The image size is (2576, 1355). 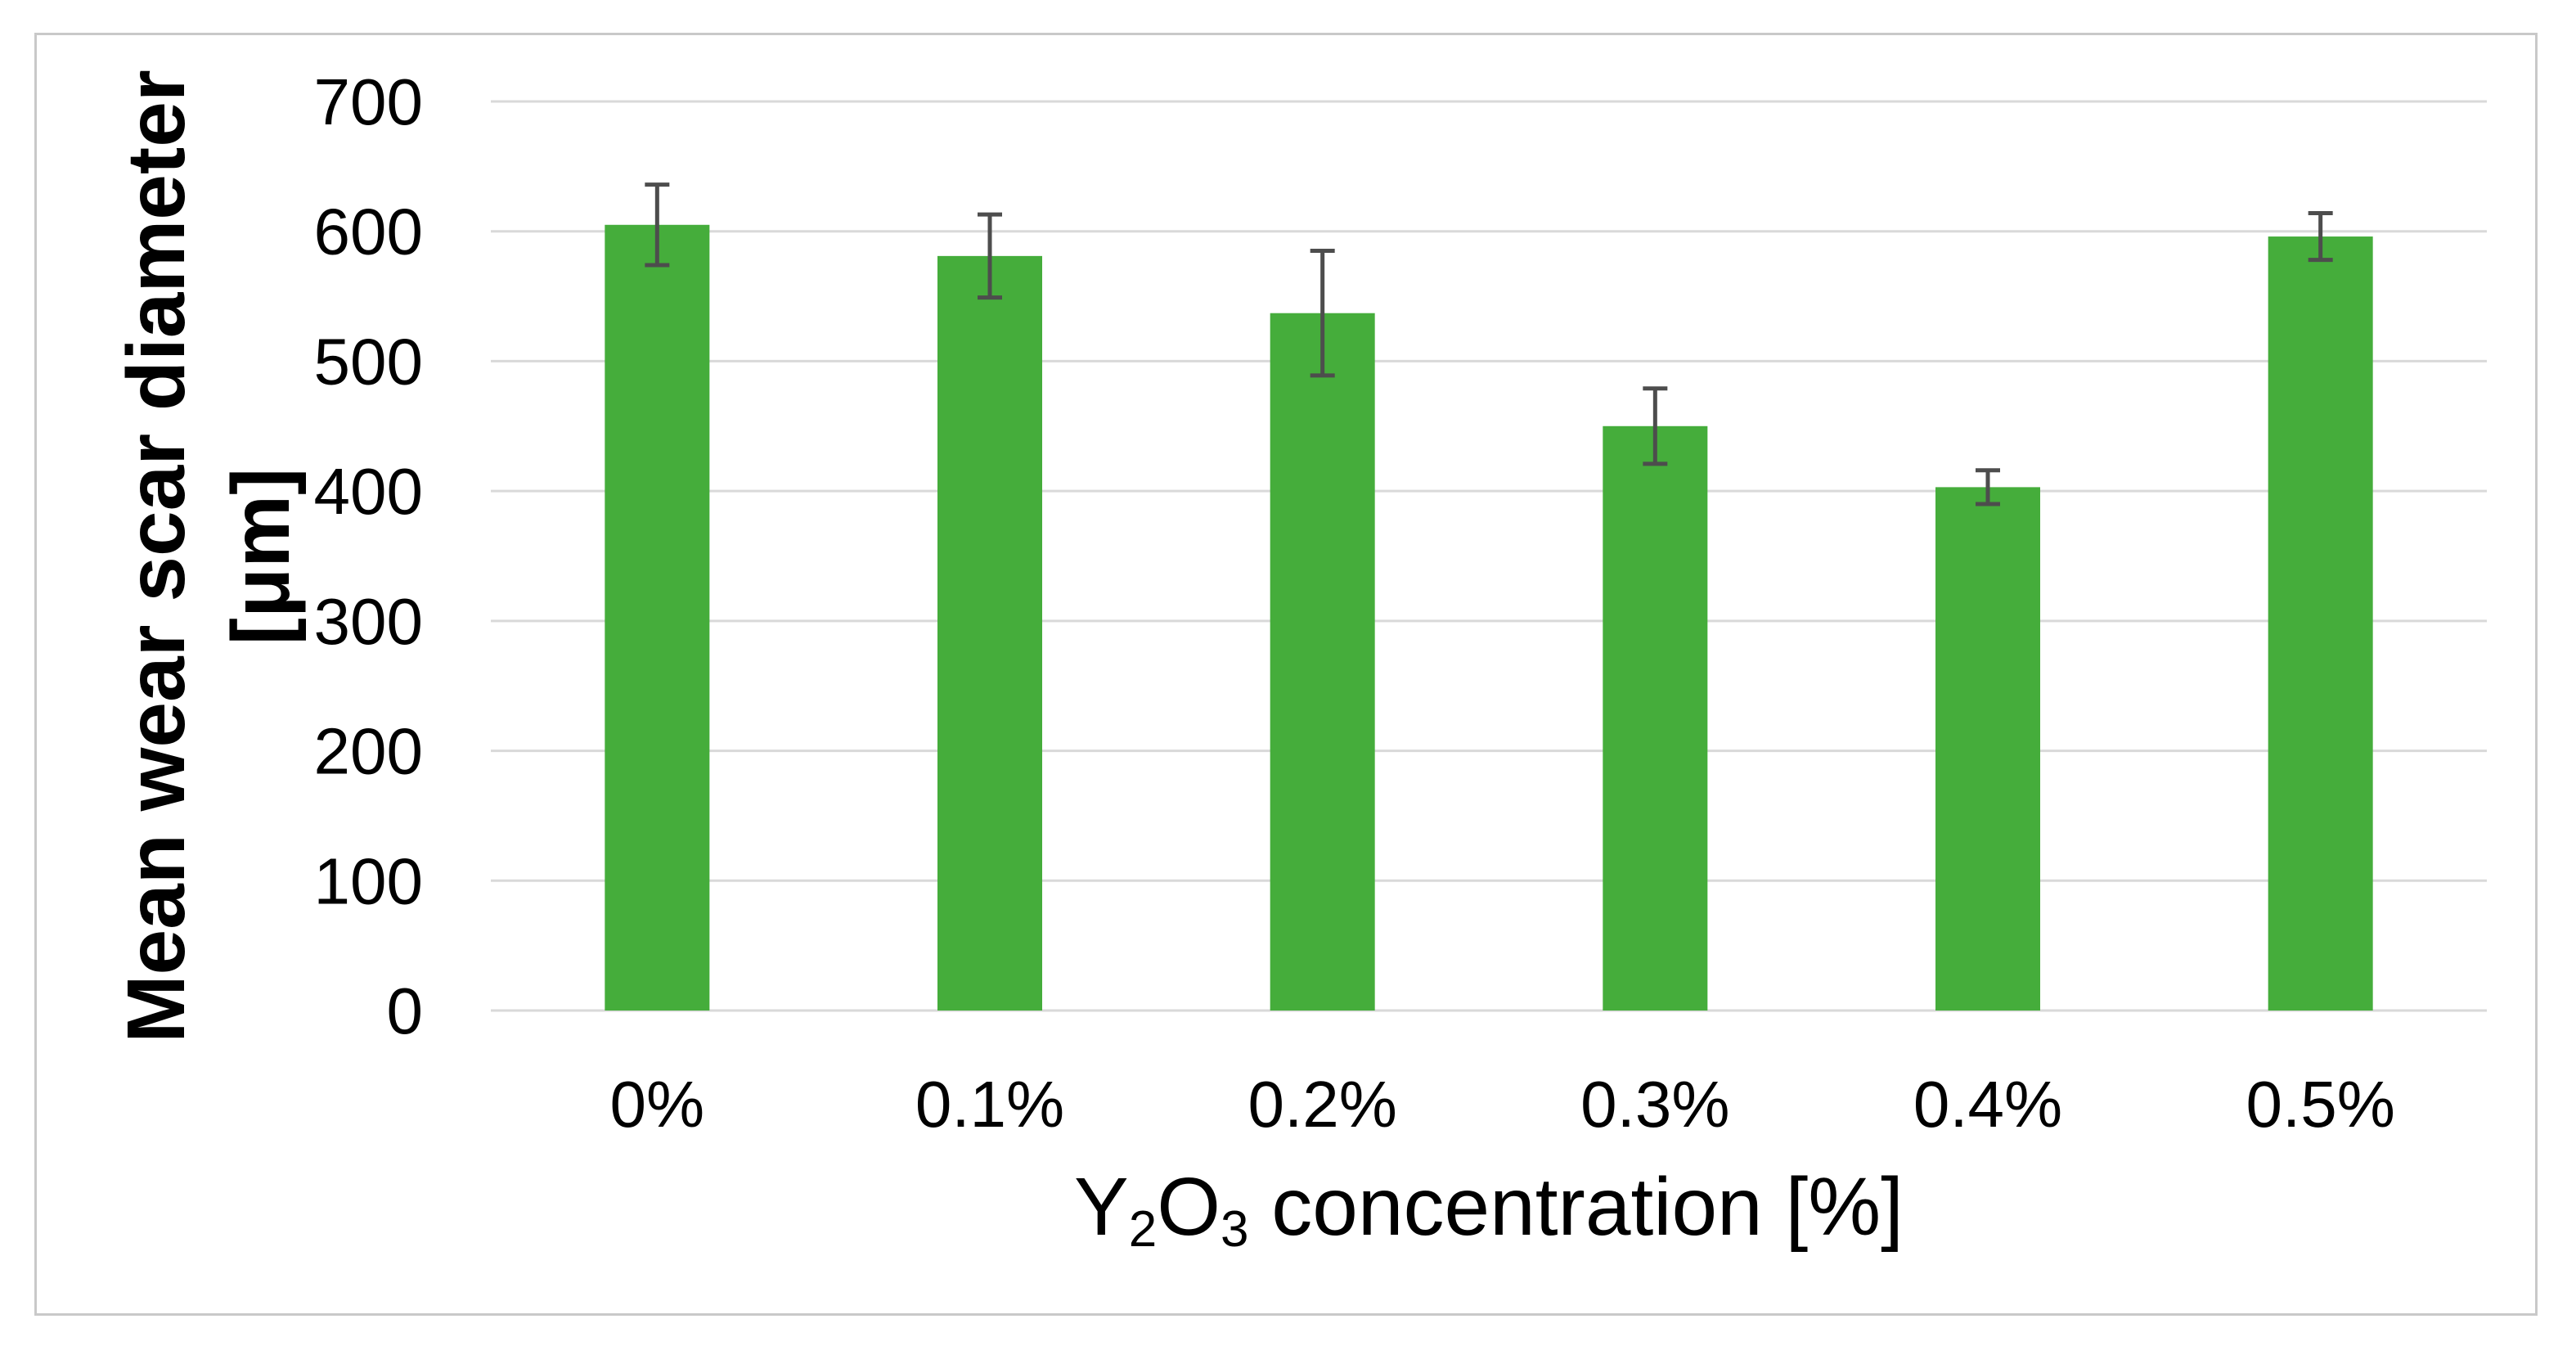 What do you see at coordinates (369, 621) in the screenshot?
I see `y-tick-label-300: 300` at bounding box center [369, 621].